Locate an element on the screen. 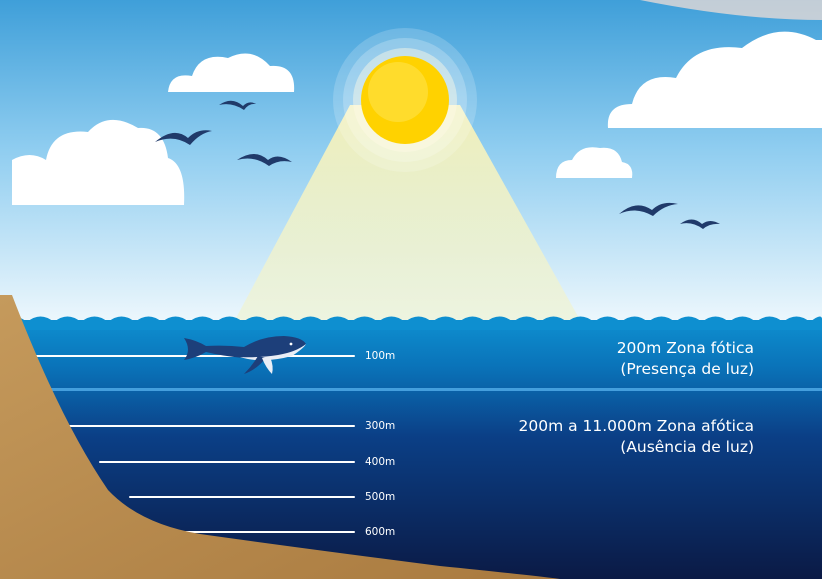 Image resolution: width=822 pixels, height=579 pixels. photic-zone-subtitle: (Presença de luz) is located at coordinates (687, 369).